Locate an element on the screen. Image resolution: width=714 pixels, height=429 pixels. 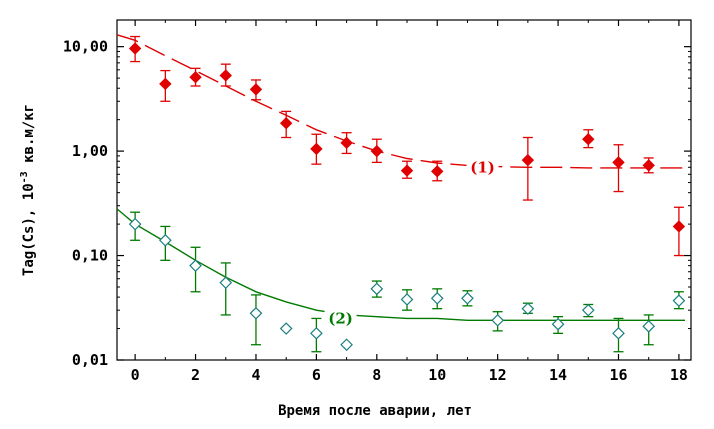
x-tick-label: 6 is located at coordinates (316, 375).